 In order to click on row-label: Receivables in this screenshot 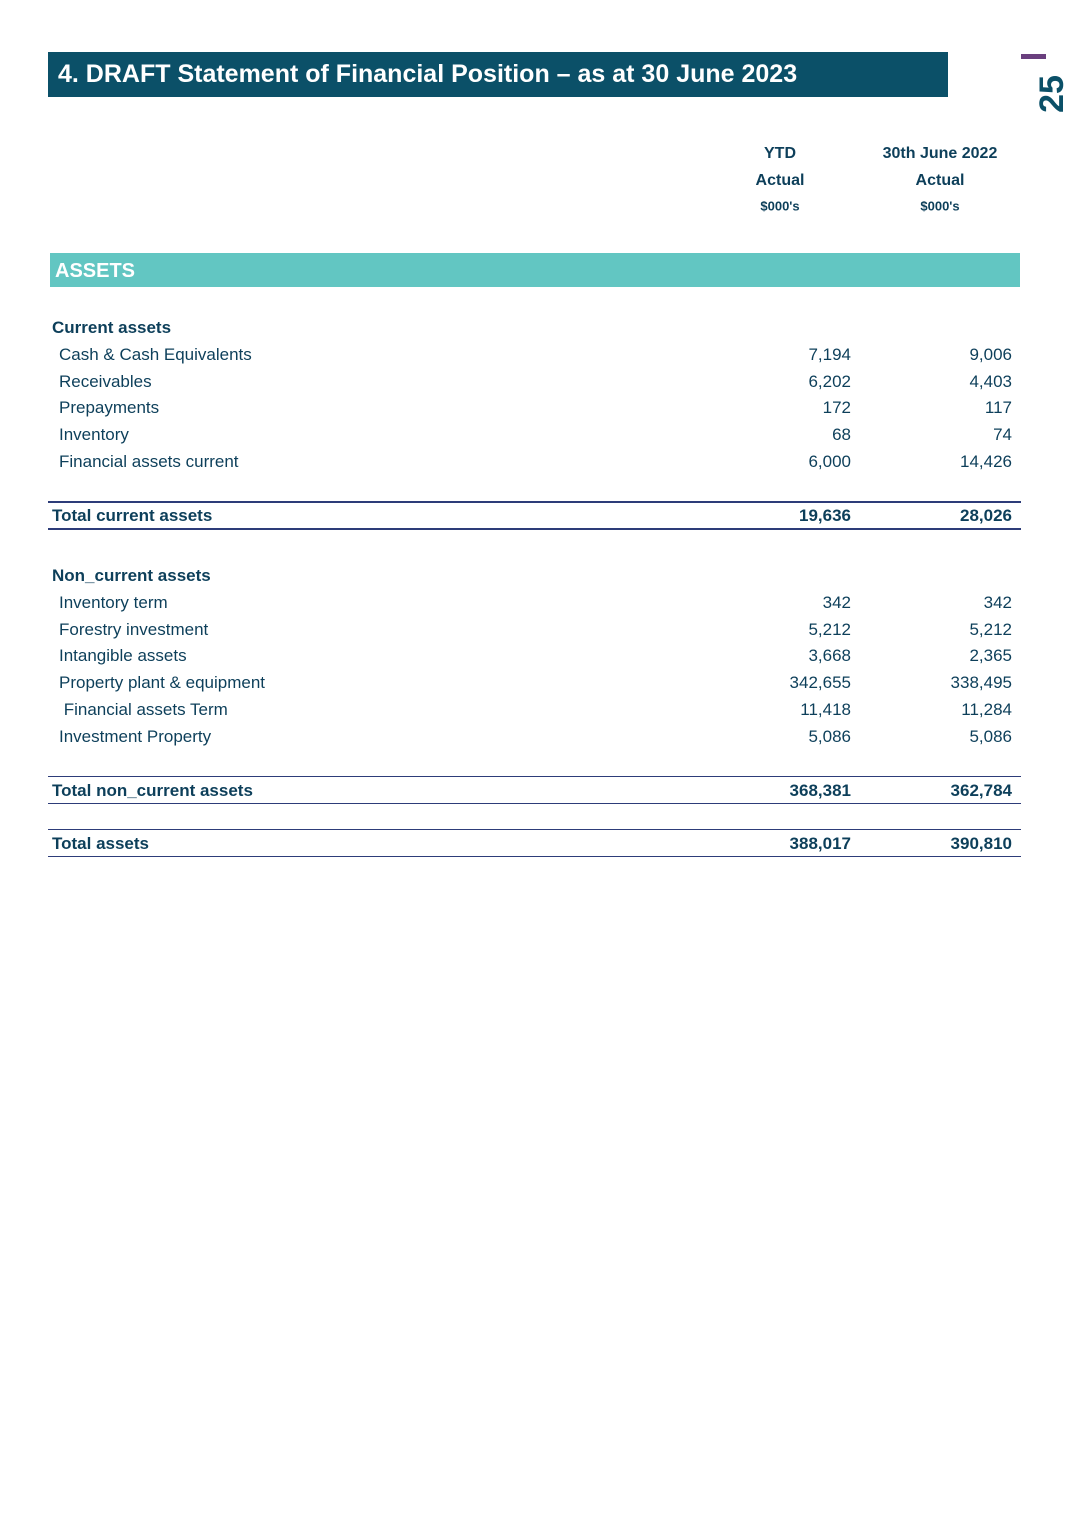, I will do `click(105, 381)`.